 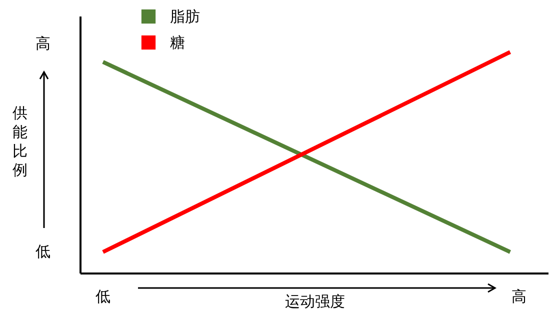 I want to click on annotation: 高, so click(x=43, y=43).